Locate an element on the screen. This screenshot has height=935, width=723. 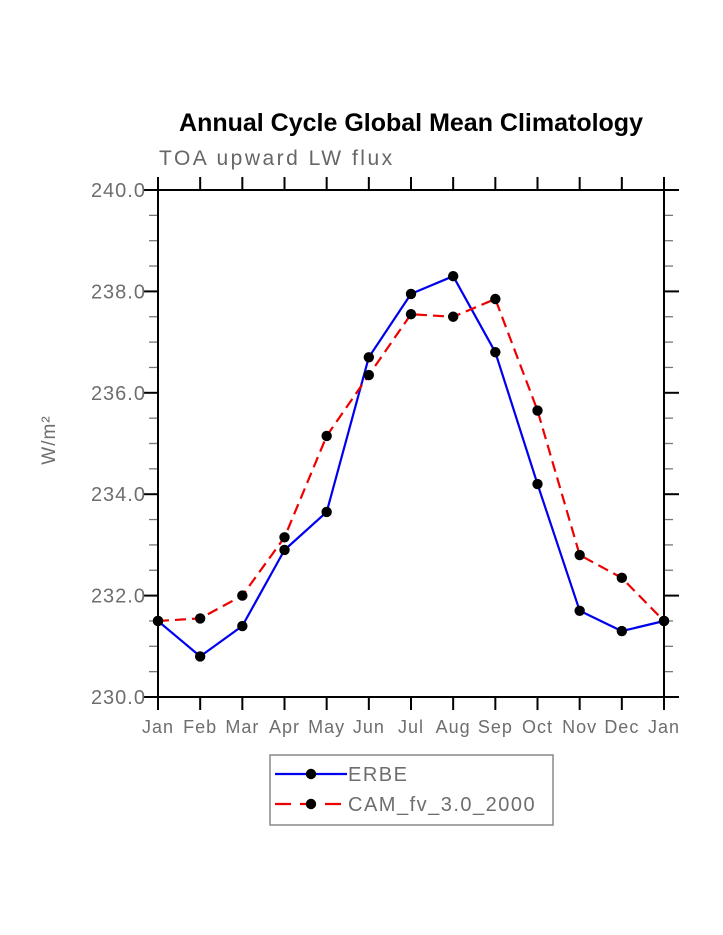
x-tick-label: Jun is located at coordinates (369, 727).